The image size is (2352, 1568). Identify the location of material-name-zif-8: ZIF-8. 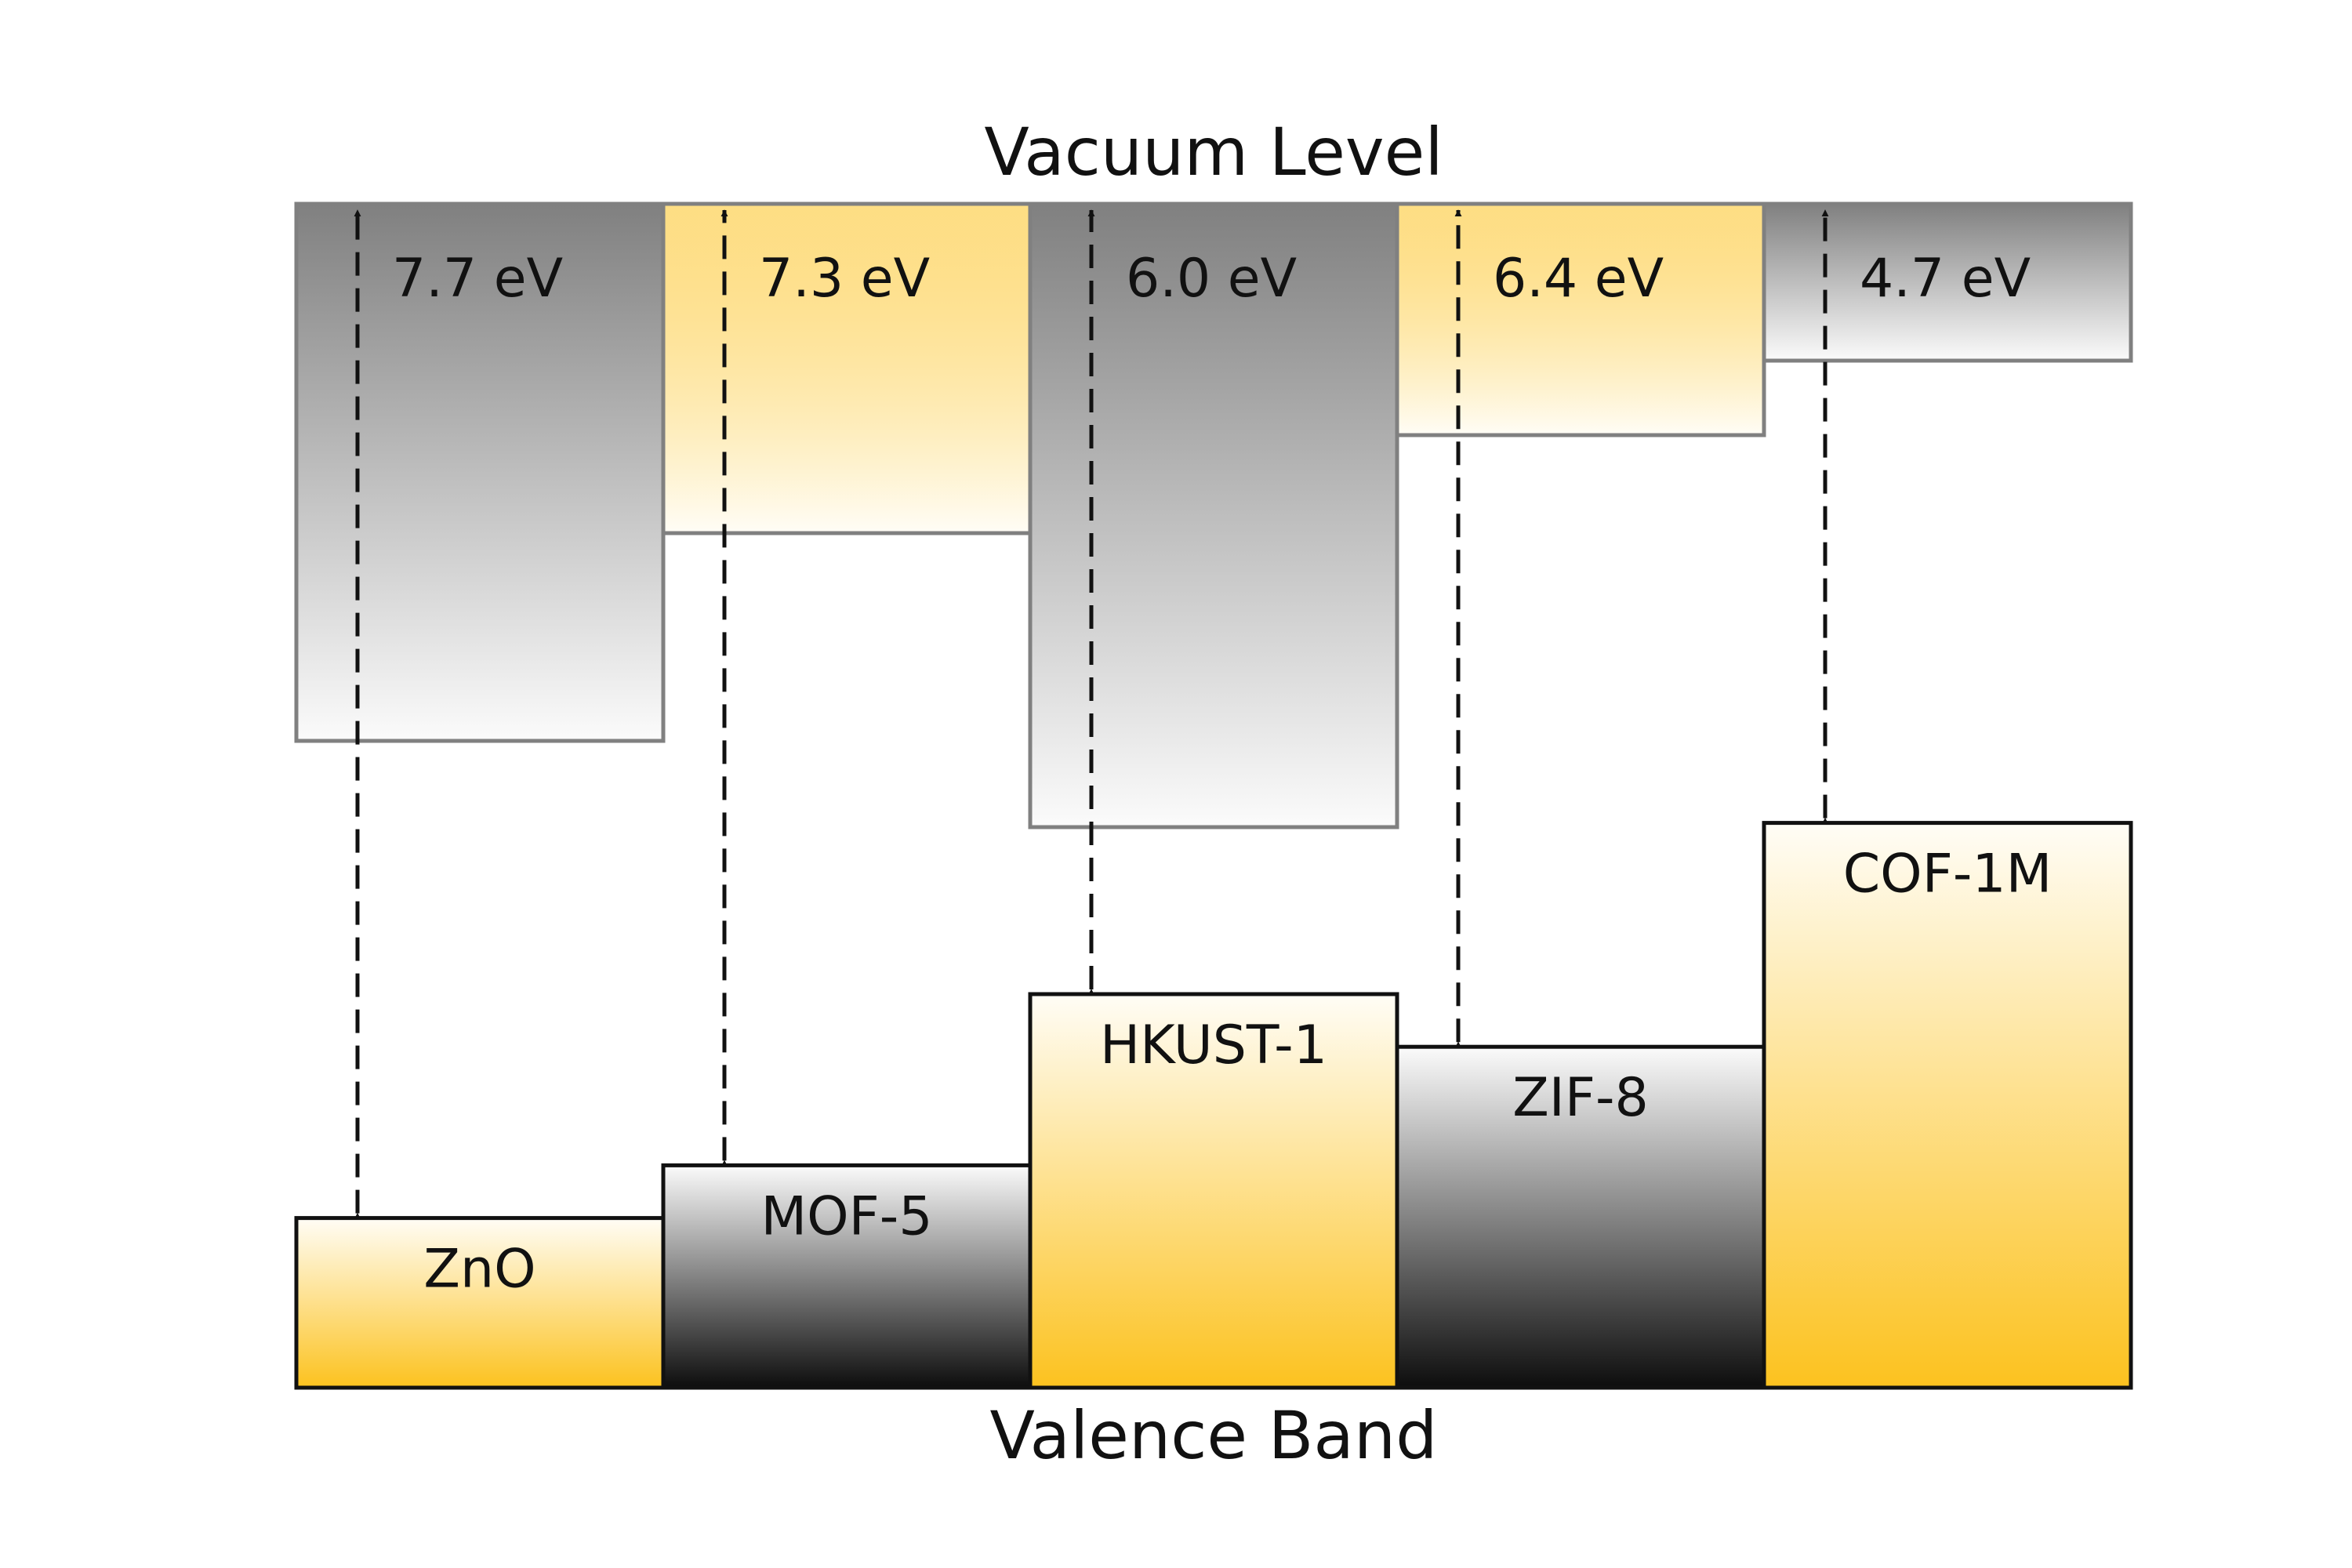
(1581, 1098).